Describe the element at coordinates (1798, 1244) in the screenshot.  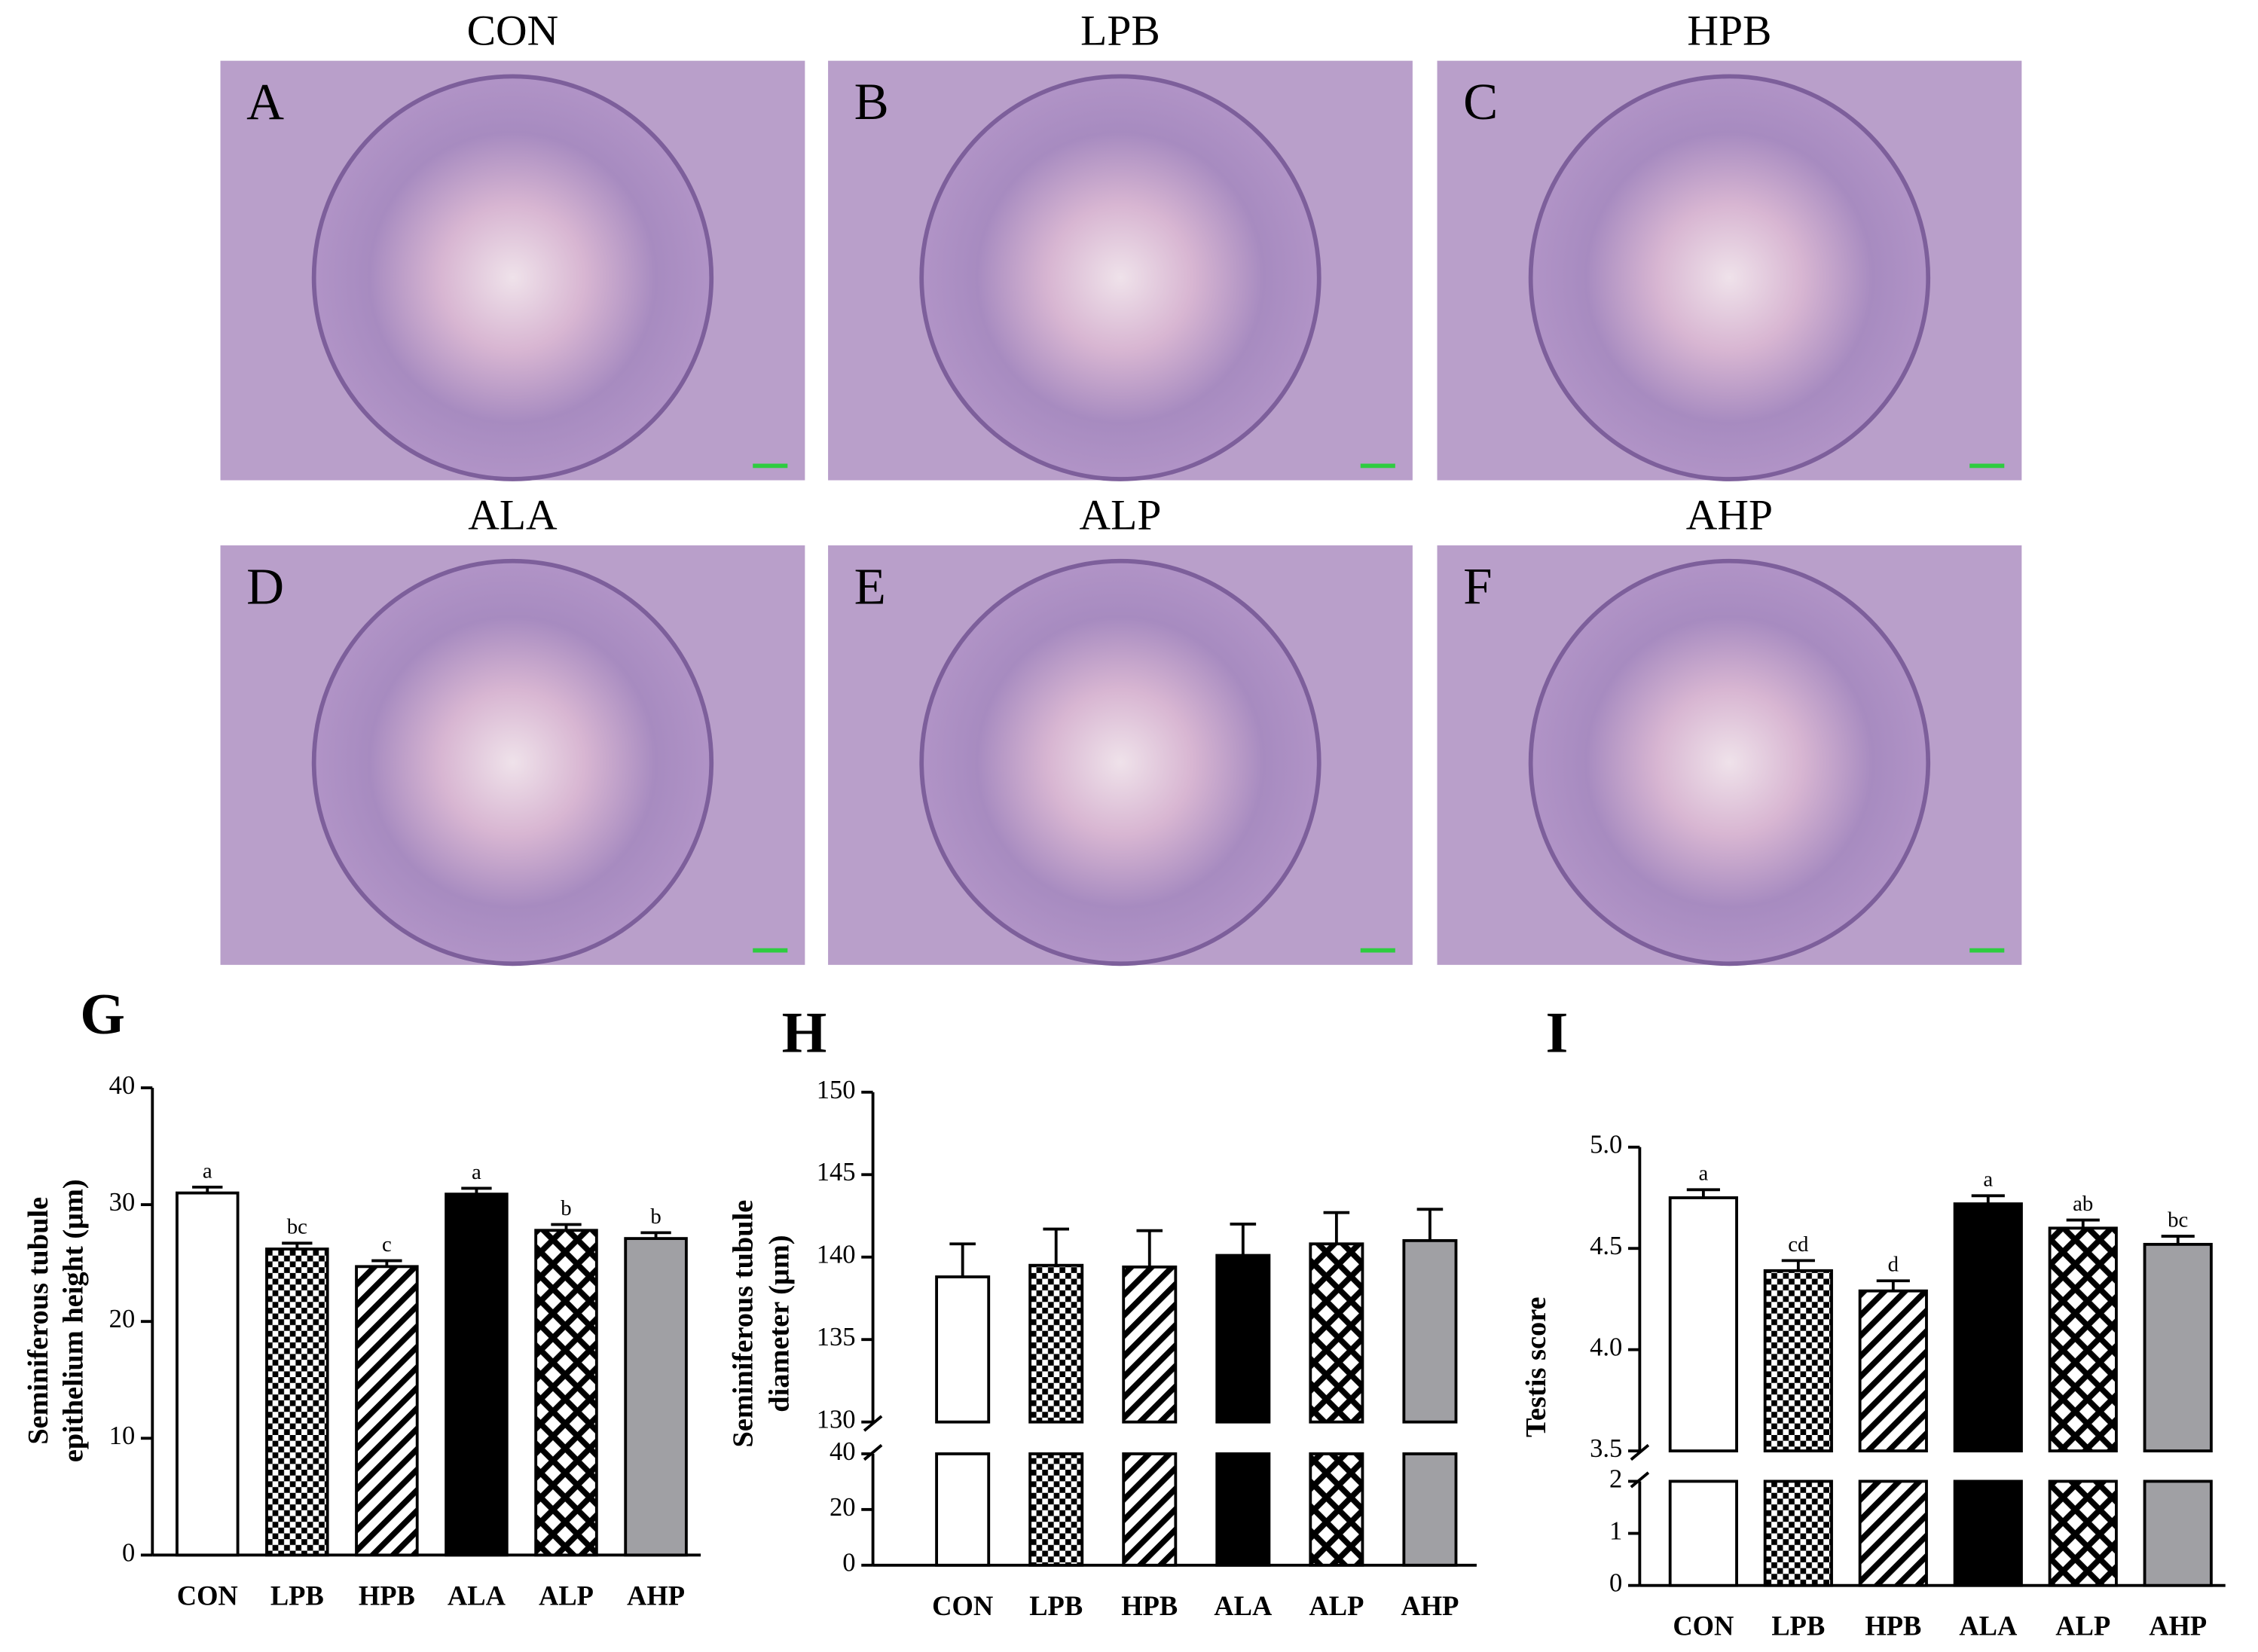
I see `significance-letter: cd` at that location.